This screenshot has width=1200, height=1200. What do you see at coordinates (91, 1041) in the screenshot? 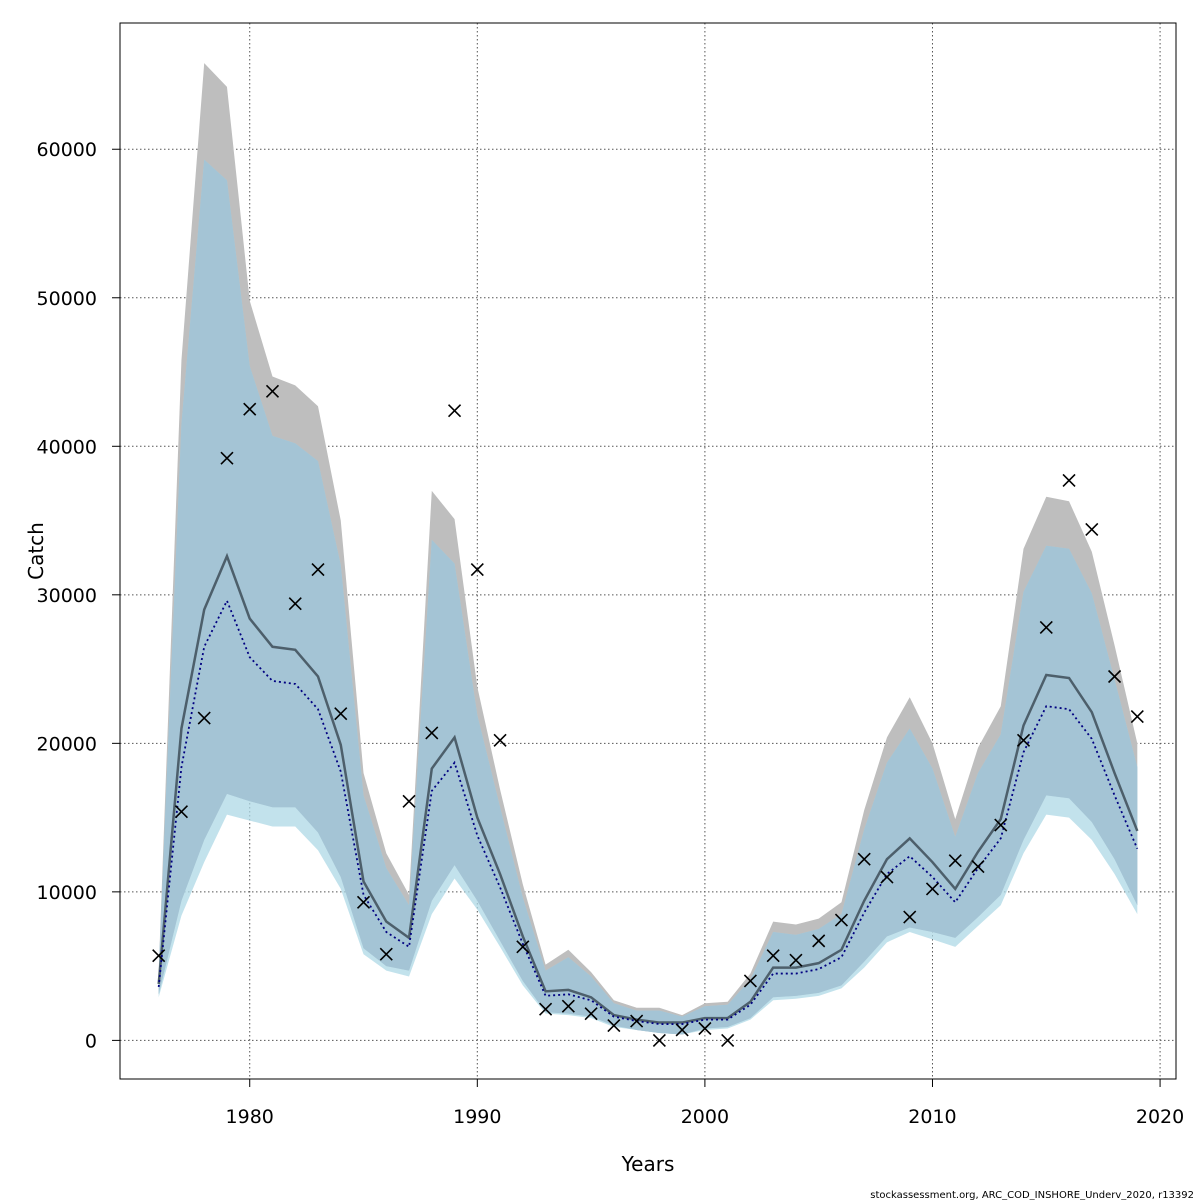
I see `y-tick-label: 0` at bounding box center [91, 1041].